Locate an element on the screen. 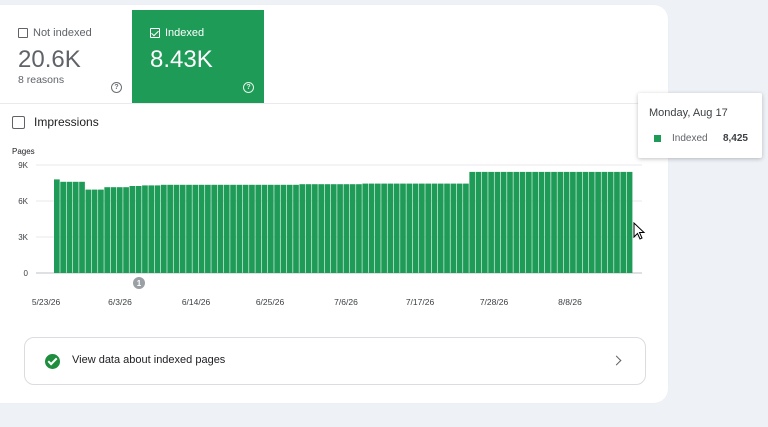 Image resolution: width=768 pixels, height=427 pixels. tooltip-series-name: Indexed is located at coordinates (690, 138).